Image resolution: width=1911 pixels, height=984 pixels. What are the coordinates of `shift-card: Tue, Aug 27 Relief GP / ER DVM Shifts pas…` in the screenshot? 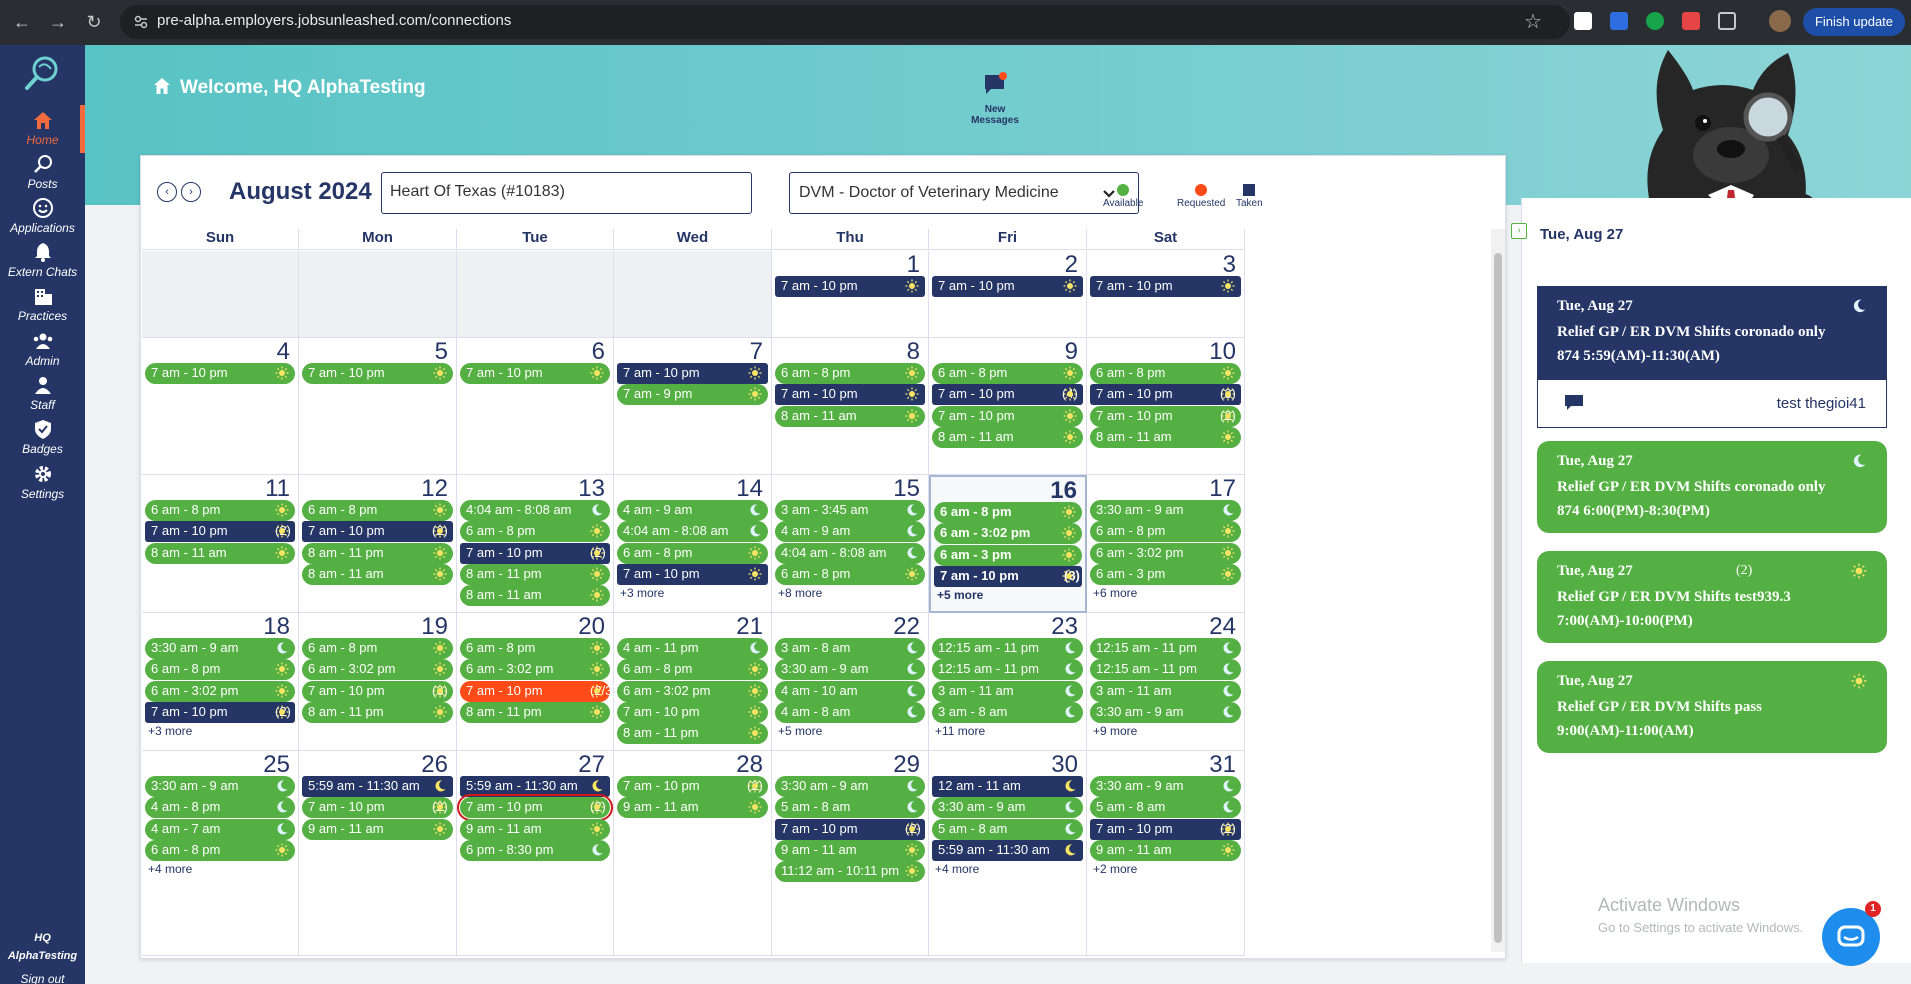 It's located at (1712, 707).